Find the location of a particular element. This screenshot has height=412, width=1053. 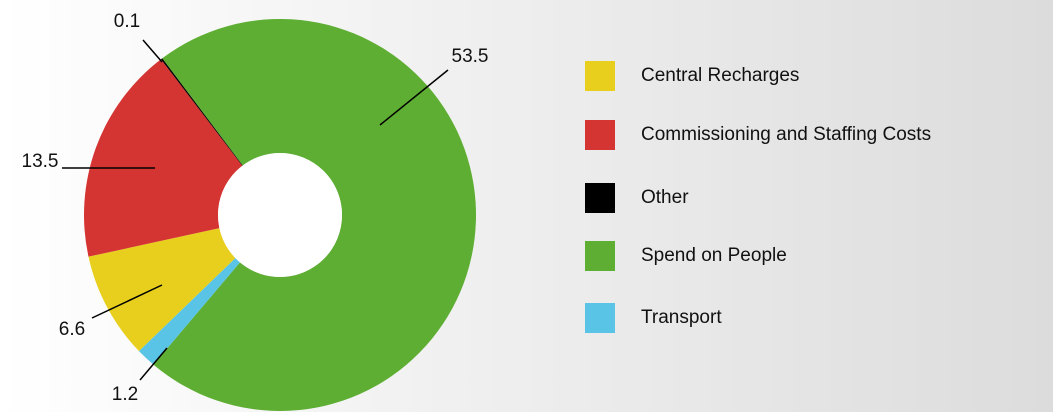

legend-label: Spend on People is located at coordinates (714, 255).